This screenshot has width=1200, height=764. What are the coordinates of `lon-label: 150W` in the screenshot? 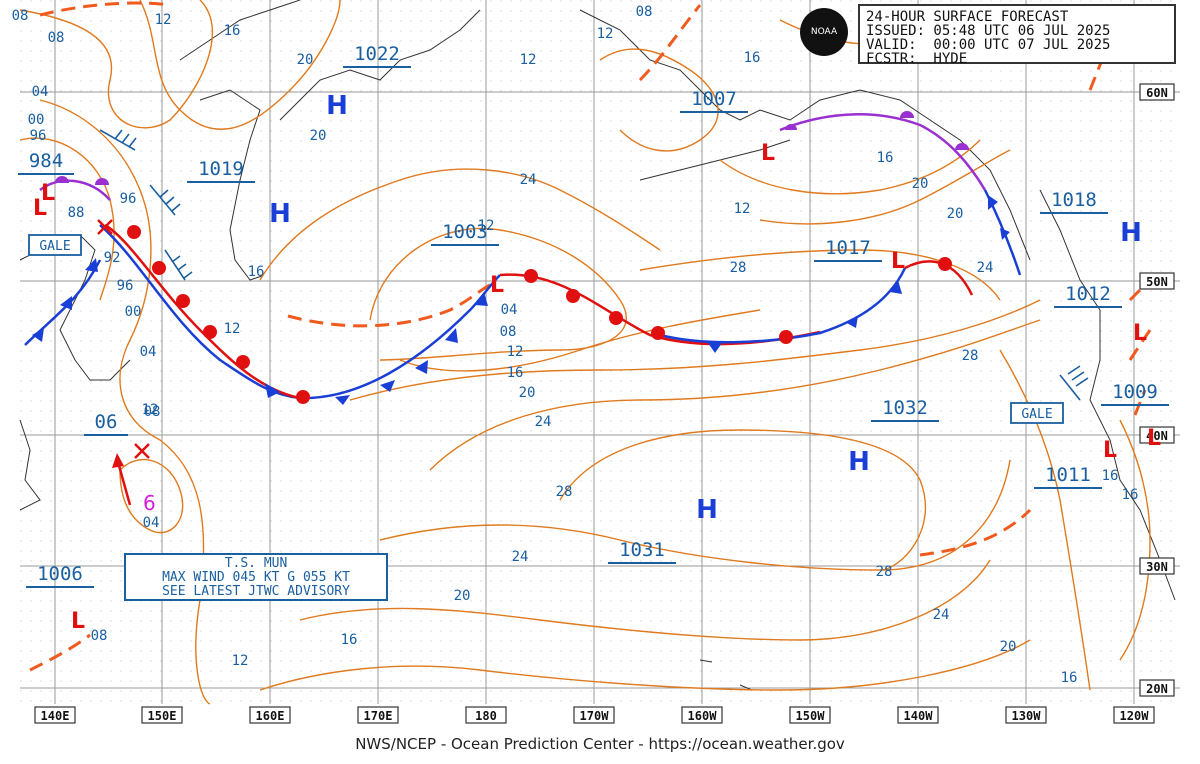 It's located at (811, 716).